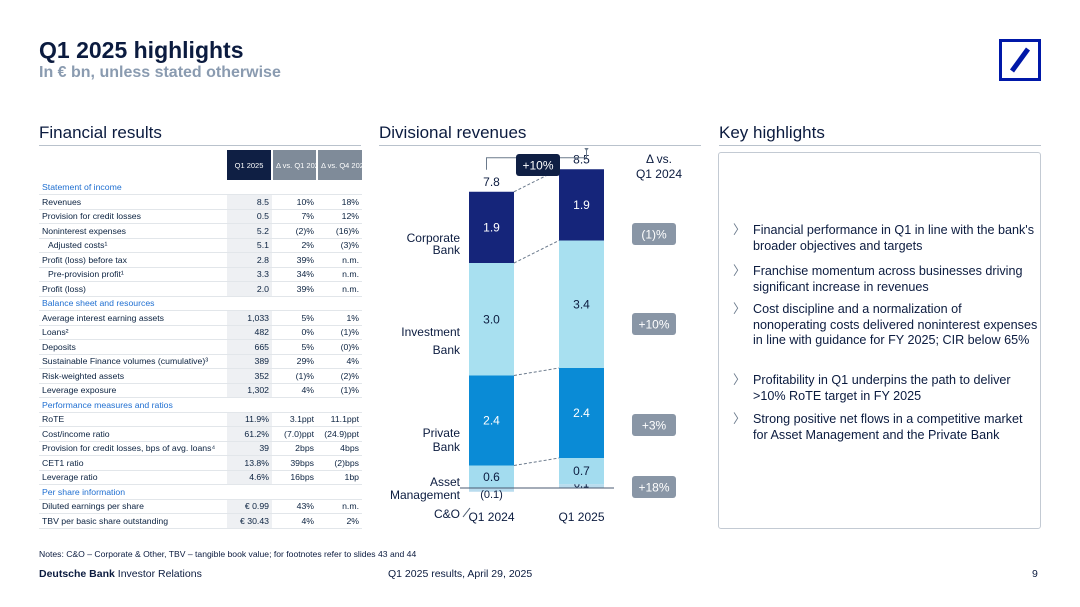 The image size is (1080, 607). Describe the element at coordinates (200, 274) in the screenshot. I see `table-row: Pre-provision profit¹ 3.3 34% n.m.` at that location.